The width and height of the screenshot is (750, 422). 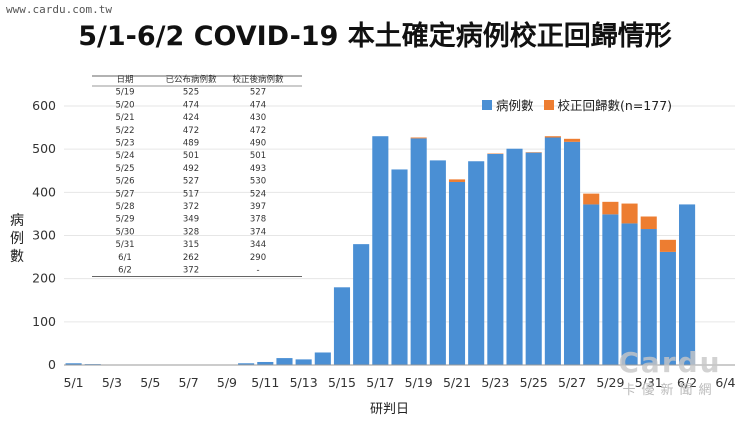 What do you see at coordinates (191, 194) in the screenshot?
I see `table-cell: 517` at bounding box center [191, 194].